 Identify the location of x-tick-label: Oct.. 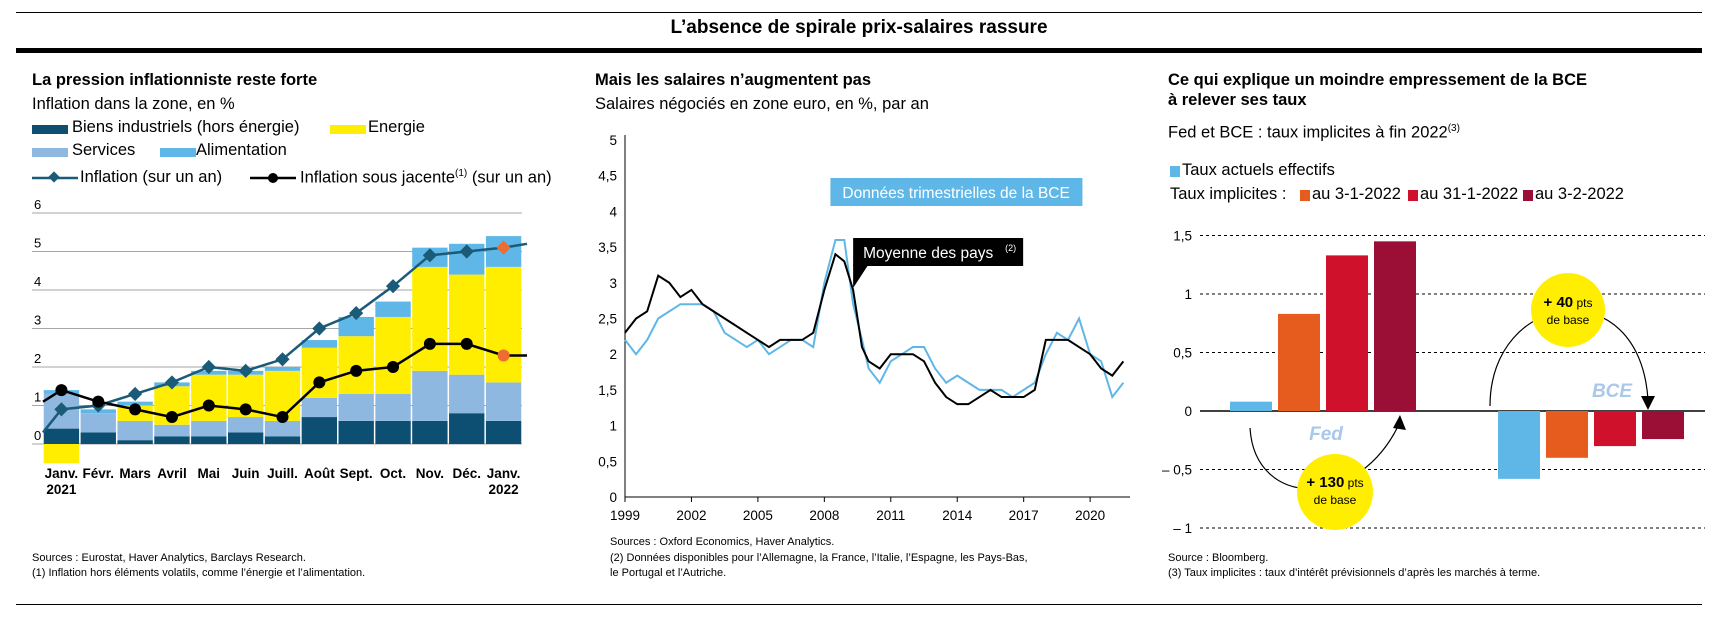
(393, 473).